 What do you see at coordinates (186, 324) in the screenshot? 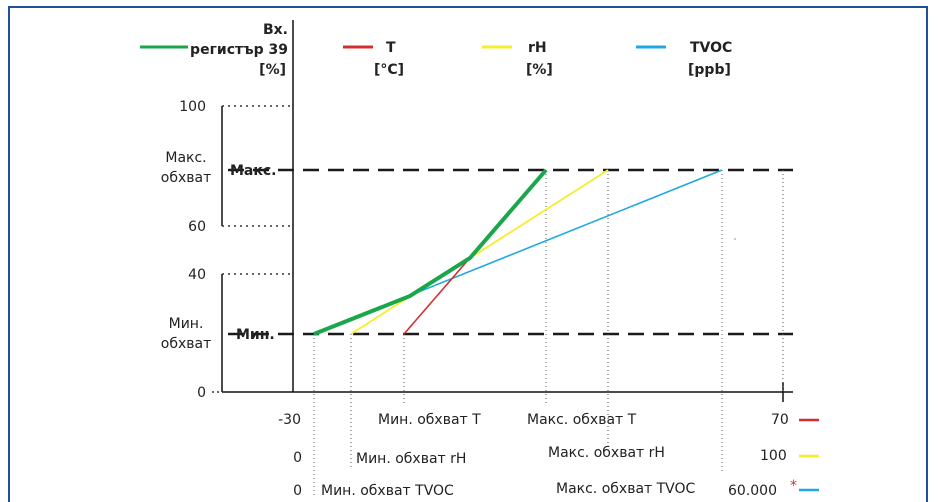
I see `min-range-label-1: Мин.` at bounding box center [186, 324].